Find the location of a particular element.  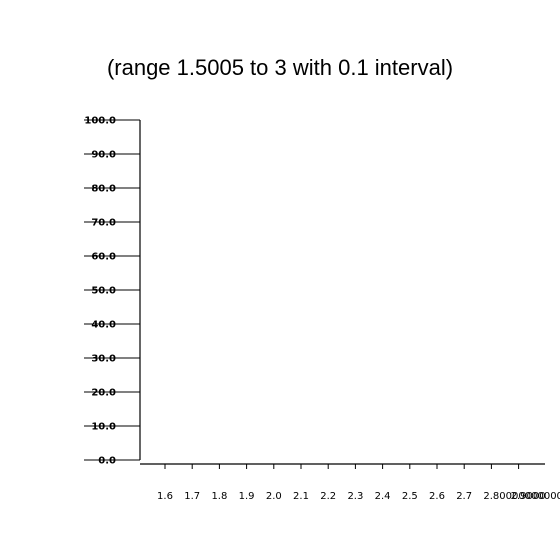

x-tick-label: 1.7 is located at coordinates (192, 496).